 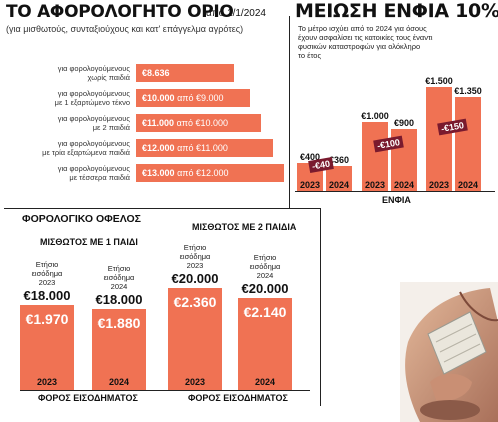 I want to click on divider-vertical-bottom, so click(x=320, y=307).